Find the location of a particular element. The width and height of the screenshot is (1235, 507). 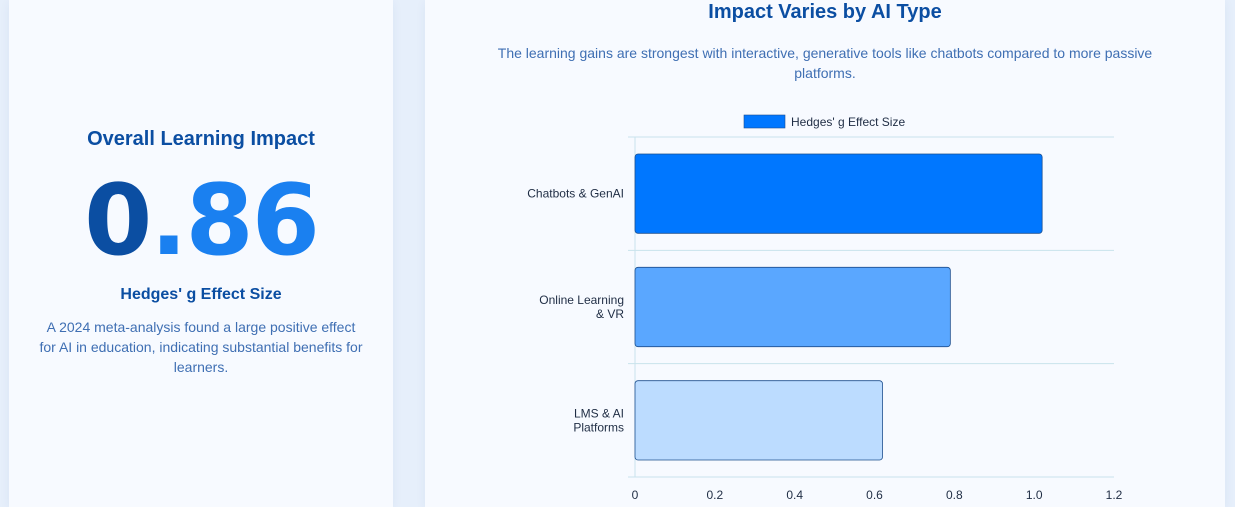

effect-size-value: 0.86 is located at coordinates (201, 221).